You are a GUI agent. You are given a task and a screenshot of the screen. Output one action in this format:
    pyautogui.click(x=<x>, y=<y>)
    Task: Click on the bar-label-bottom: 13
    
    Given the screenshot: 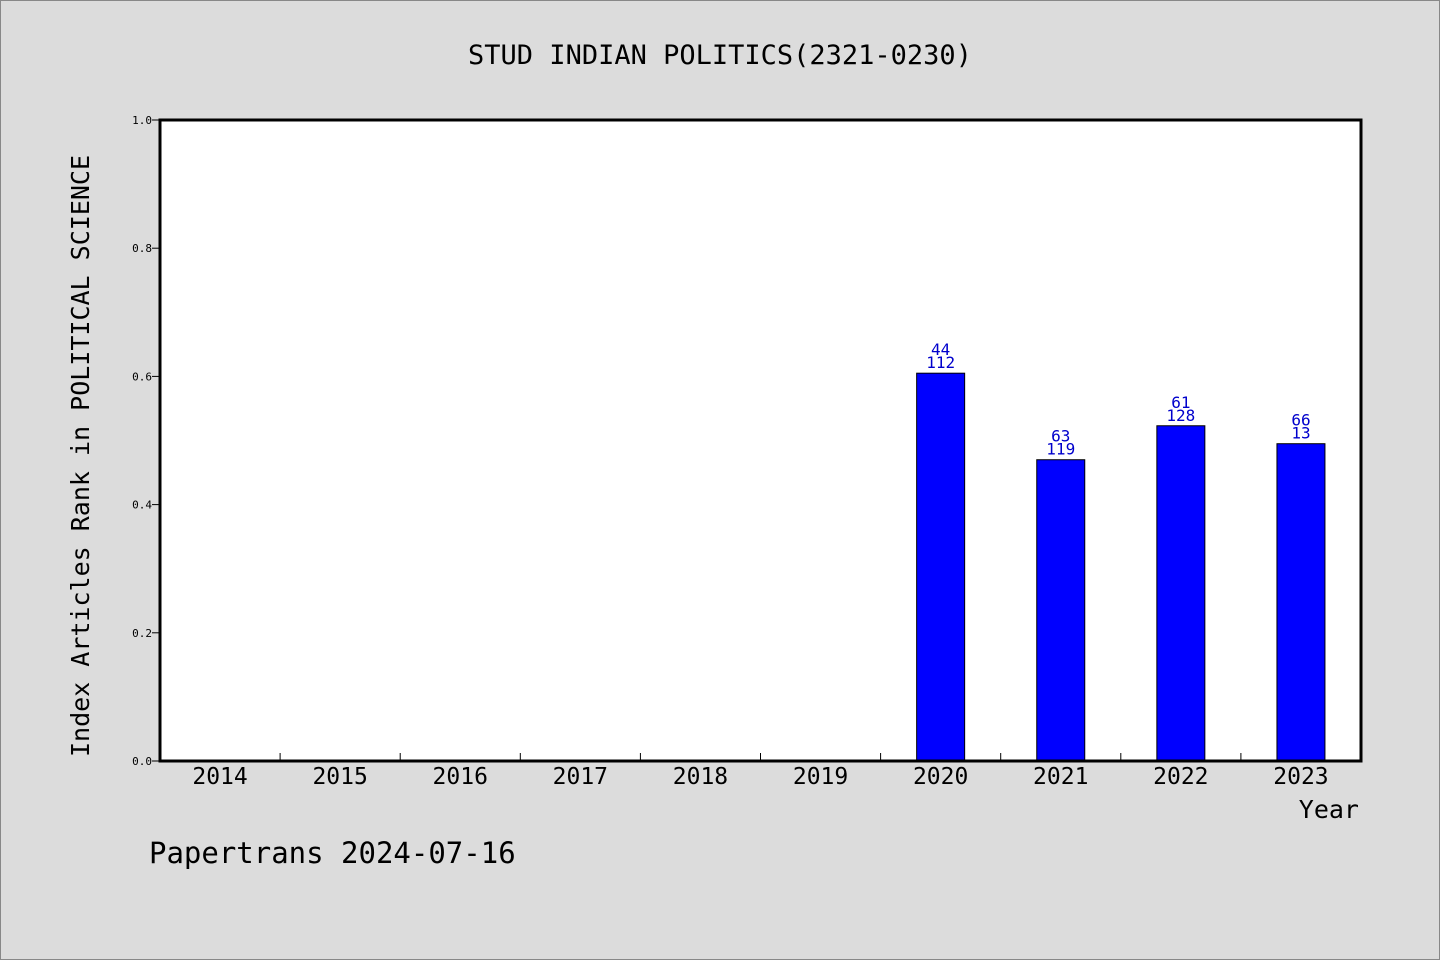 What is the action you would take?
    pyautogui.click(x=1300, y=433)
    